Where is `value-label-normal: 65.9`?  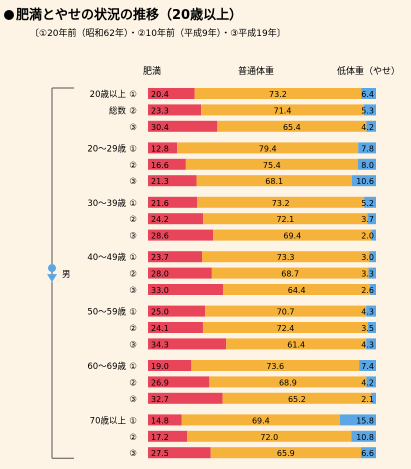
value-label-normal: 65.9 is located at coordinates (286, 453).